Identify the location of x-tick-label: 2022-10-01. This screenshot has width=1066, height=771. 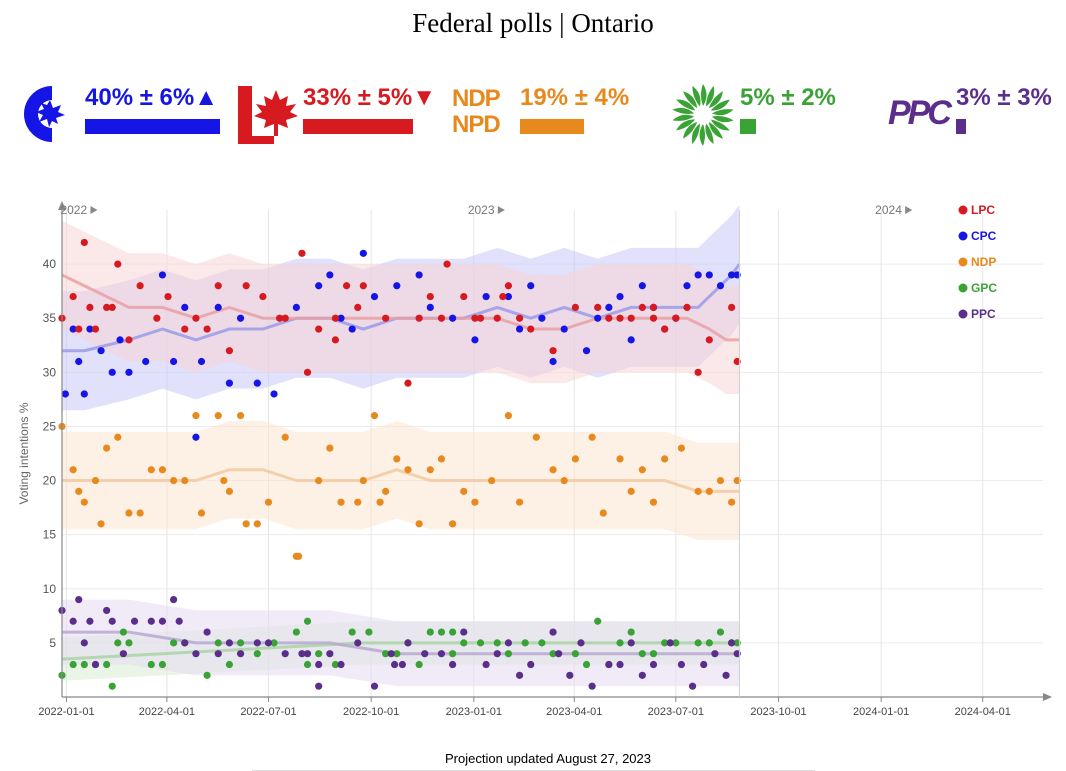
(371, 712).